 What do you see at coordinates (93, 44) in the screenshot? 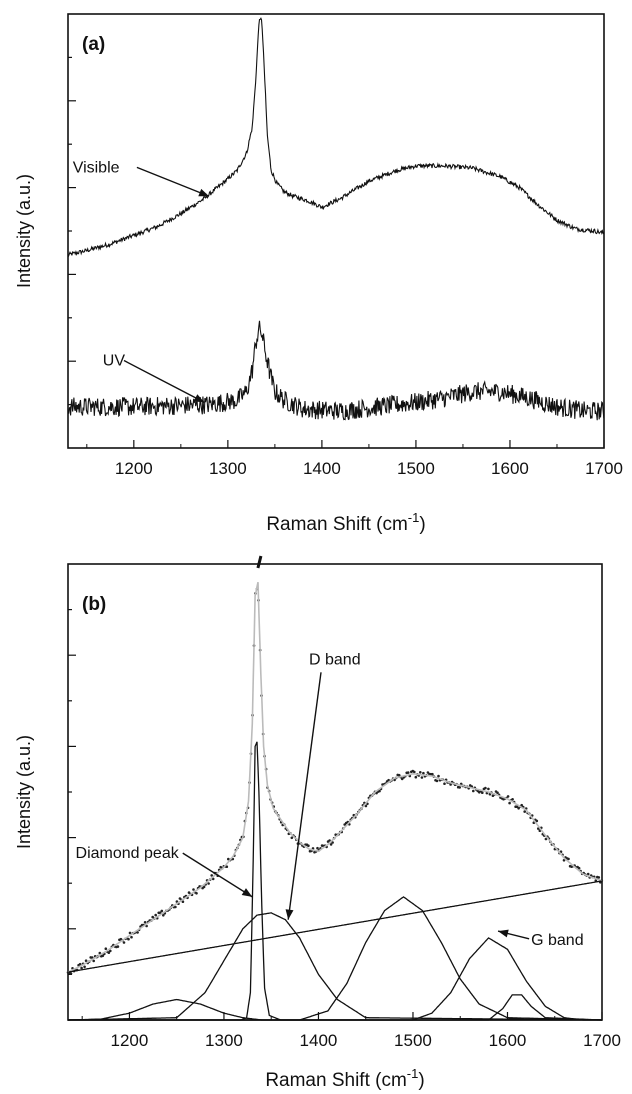
I see `panel-label: (a)` at bounding box center [93, 44].